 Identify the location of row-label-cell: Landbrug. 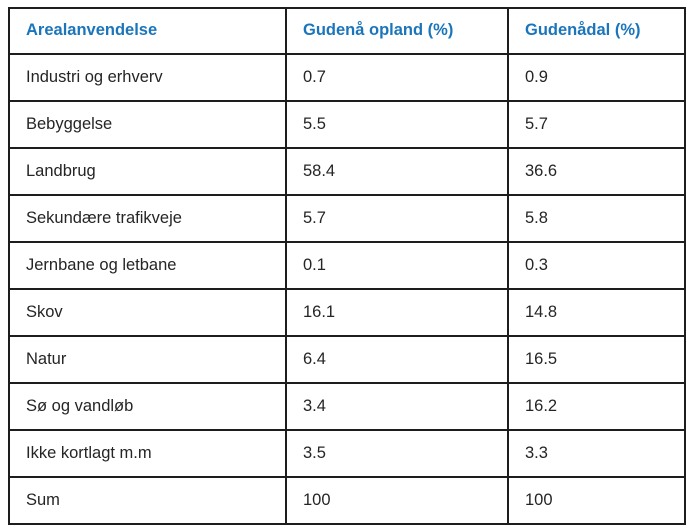
(147, 171).